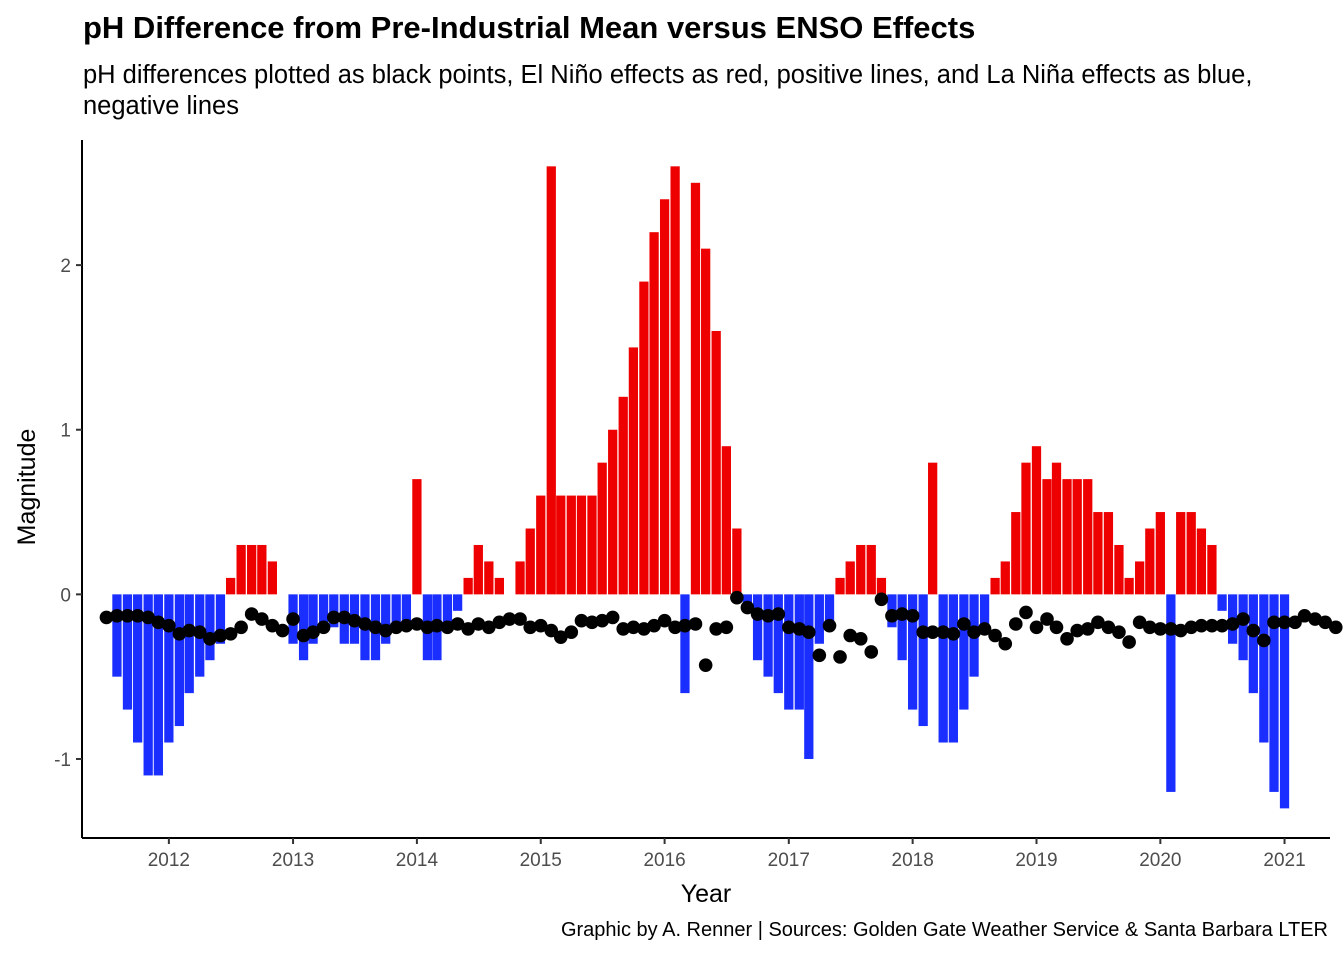  Describe the element at coordinates (1284, 860) in the screenshot. I see `x-tick-label: 2021` at that location.